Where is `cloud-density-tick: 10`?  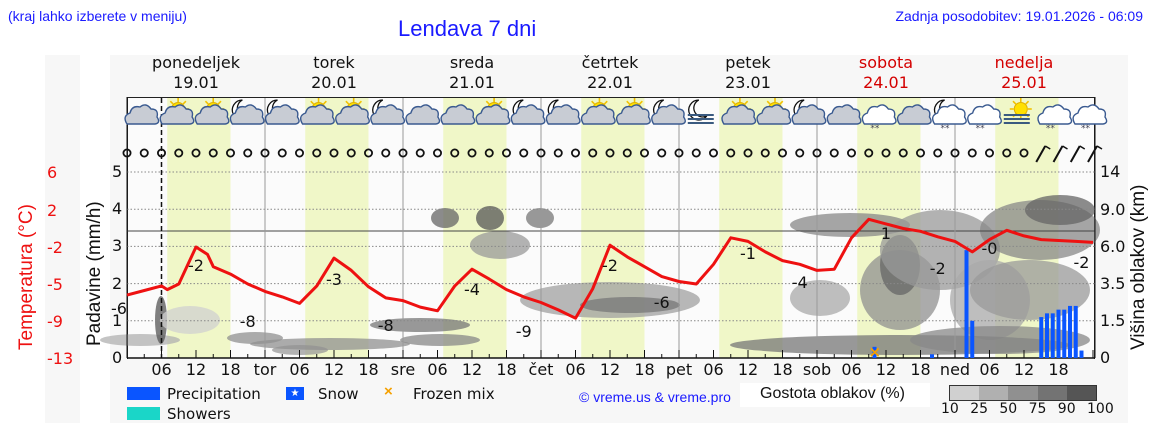 cloud-density-tick: 10 is located at coordinates (950, 409).